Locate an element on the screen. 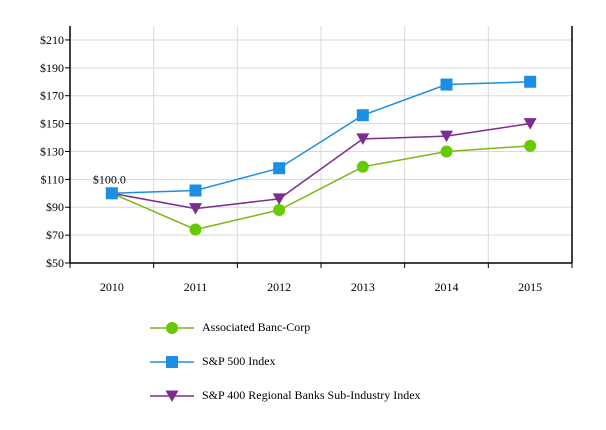  y-tick-label: $110 is located at coordinates (52, 179).